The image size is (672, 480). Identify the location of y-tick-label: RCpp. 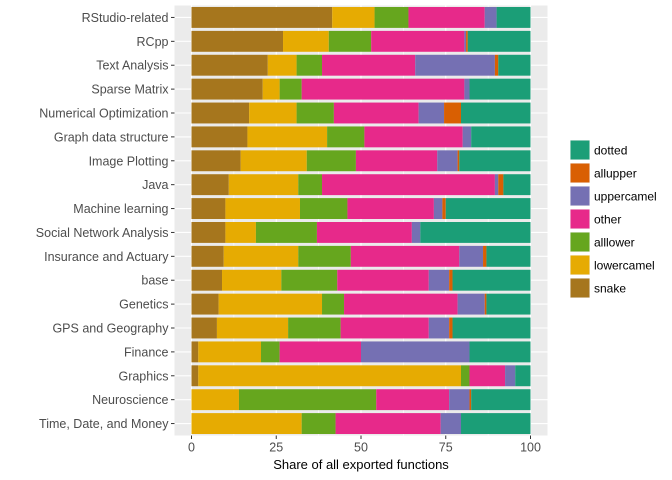
(153, 42).